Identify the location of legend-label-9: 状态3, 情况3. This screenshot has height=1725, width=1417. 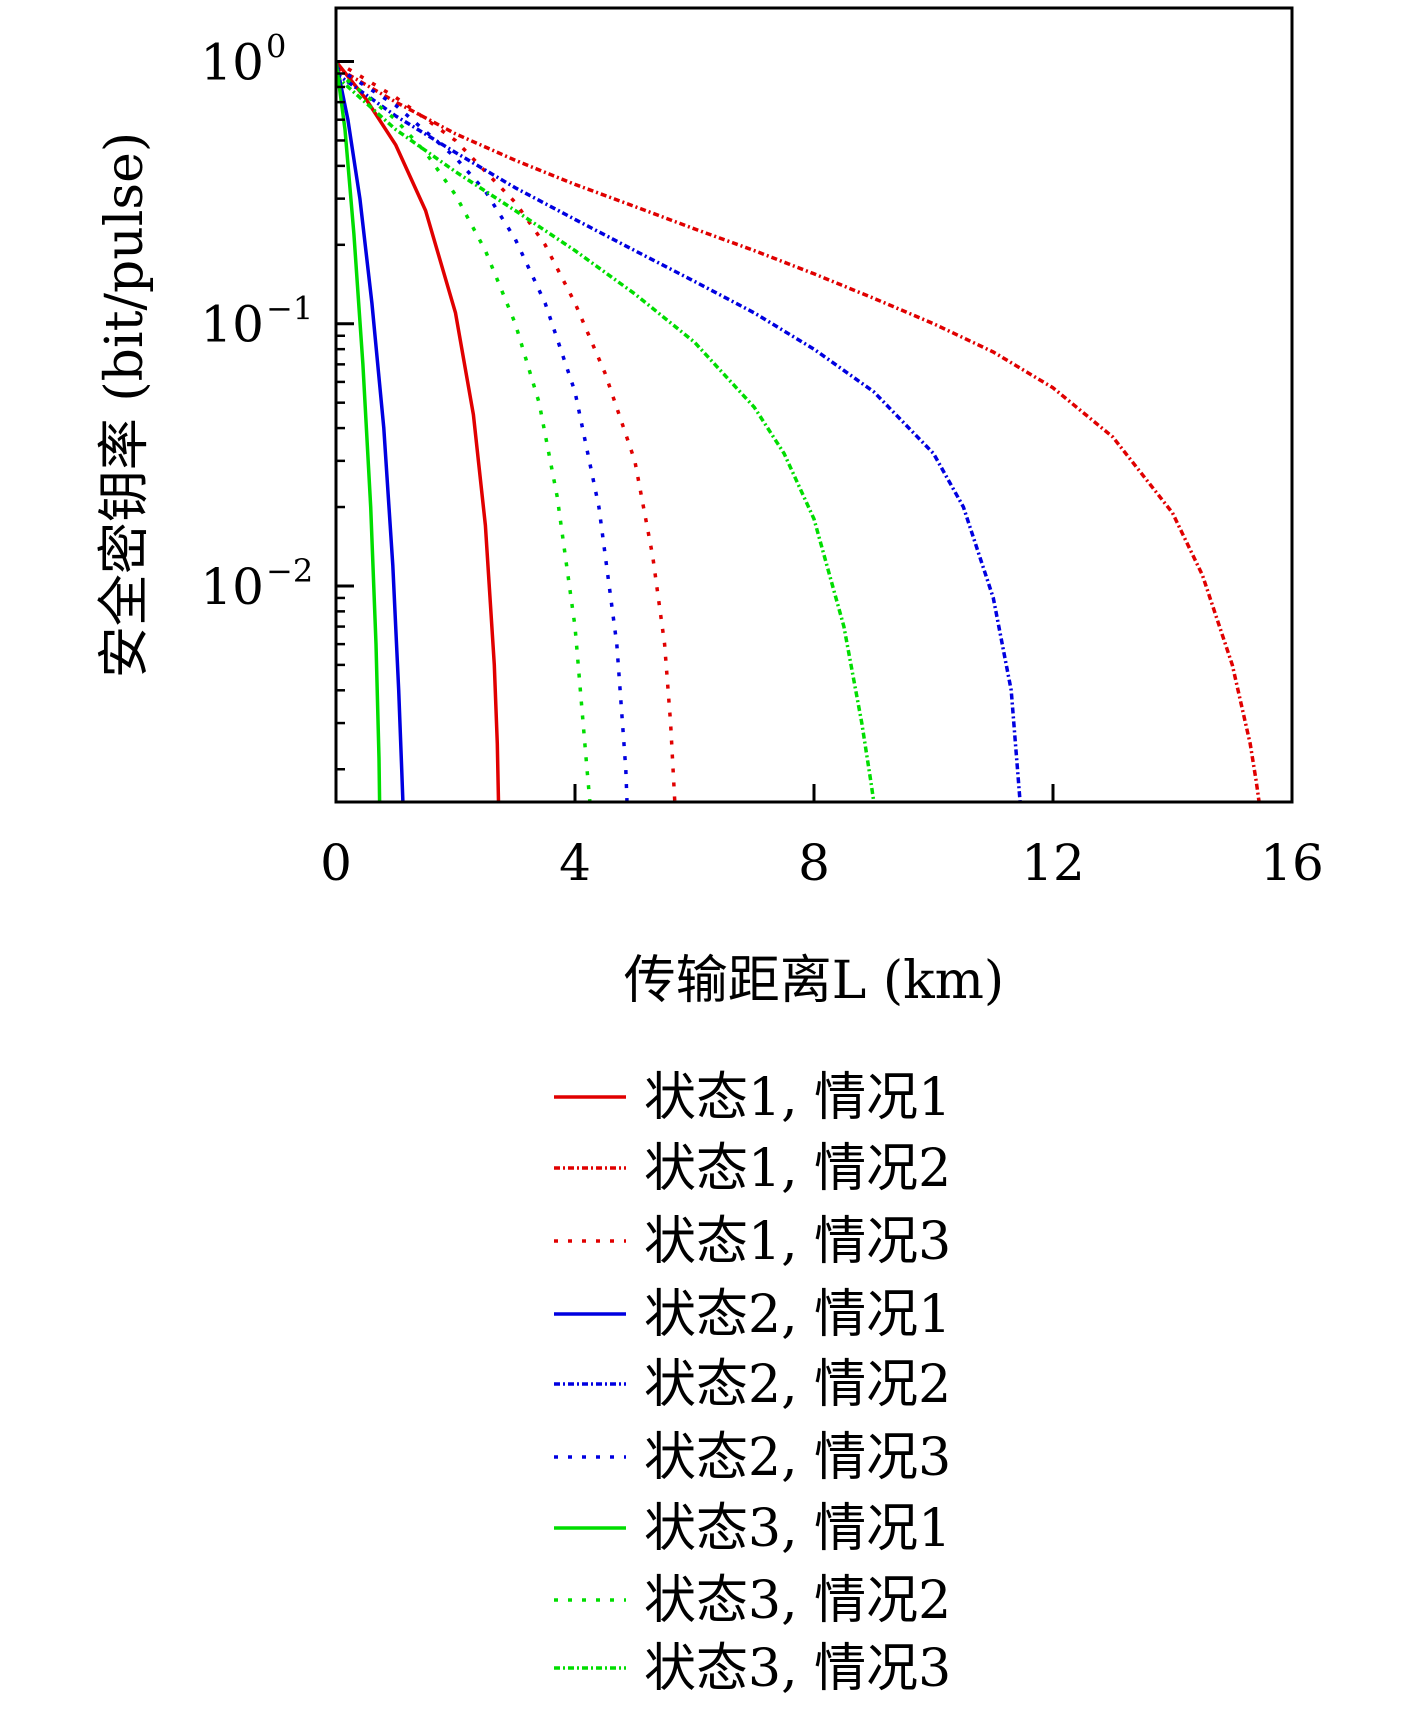
(797, 1669).